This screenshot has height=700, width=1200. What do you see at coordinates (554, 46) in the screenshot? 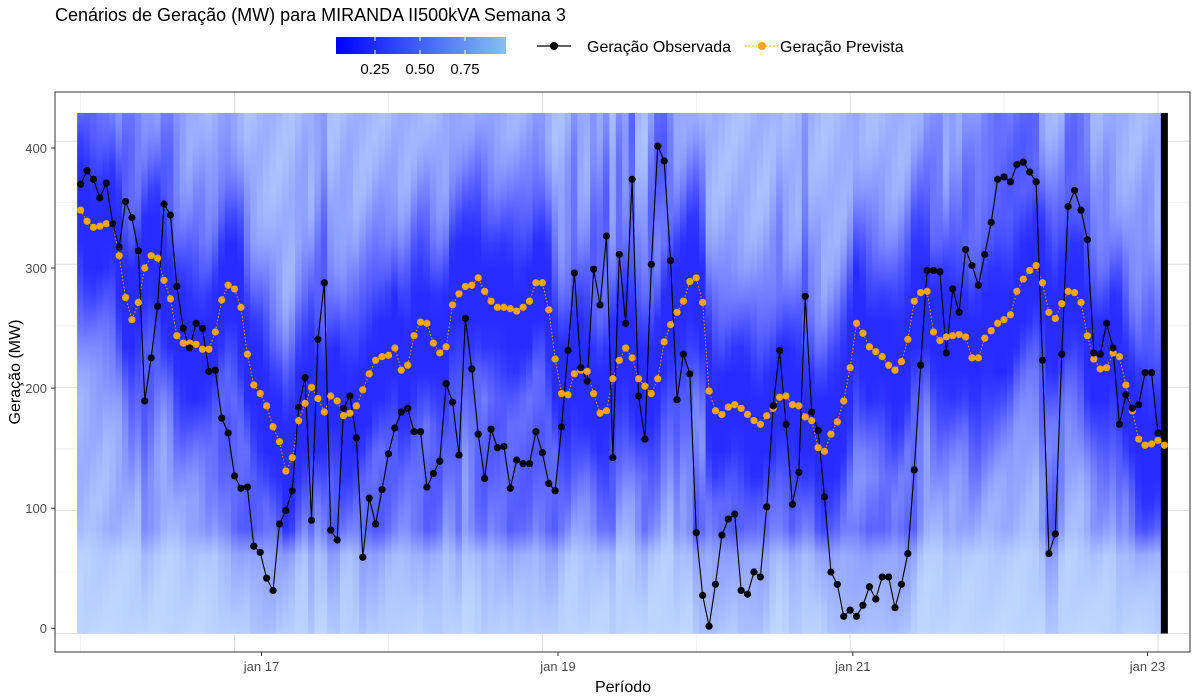
I see `legend-key-observed-dot` at bounding box center [554, 46].